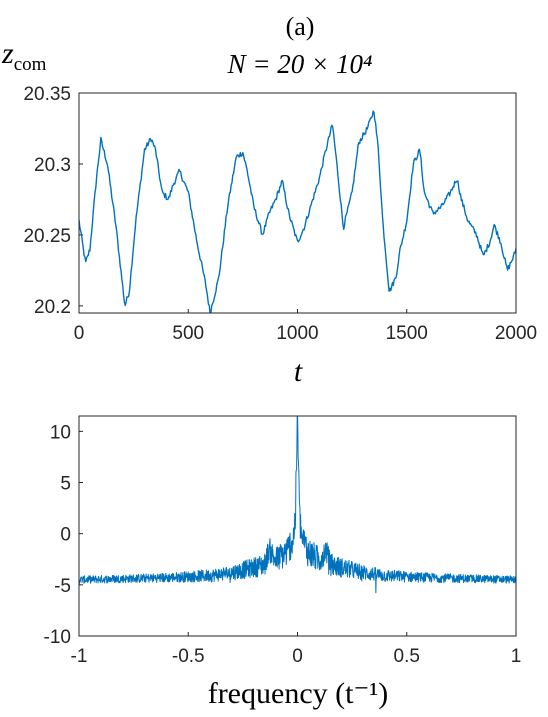  I want to click on y-axis-label-top: zcom, so click(24, 56).